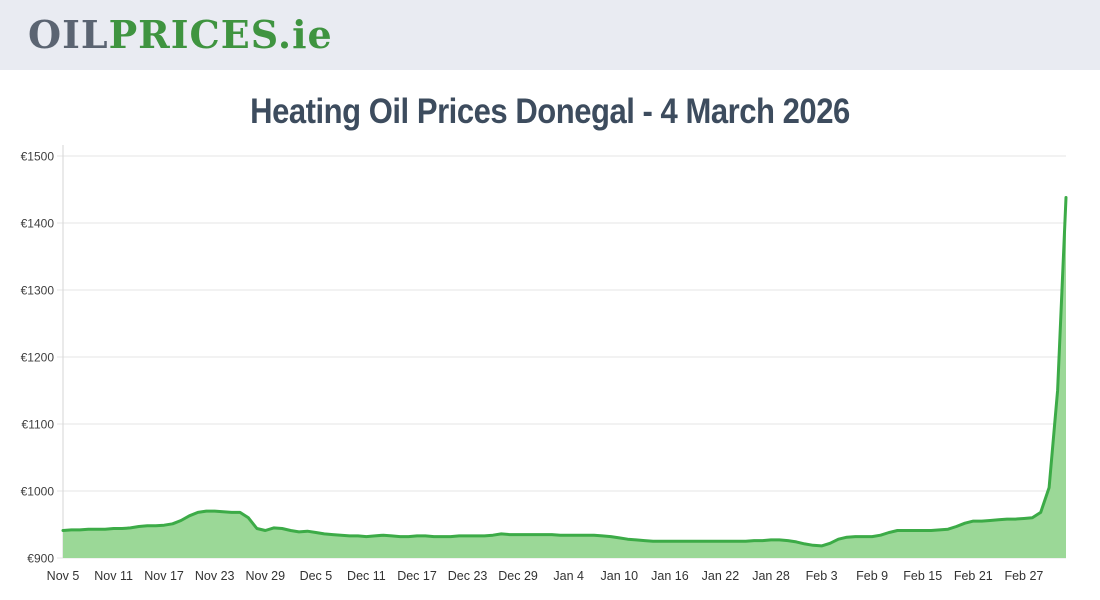 This screenshot has width=1100, height=600. What do you see at coordinates (620, 576) in the screenshot?
I see `x-axis-tick-label: Jan 10` at bounding box center [620, 576].